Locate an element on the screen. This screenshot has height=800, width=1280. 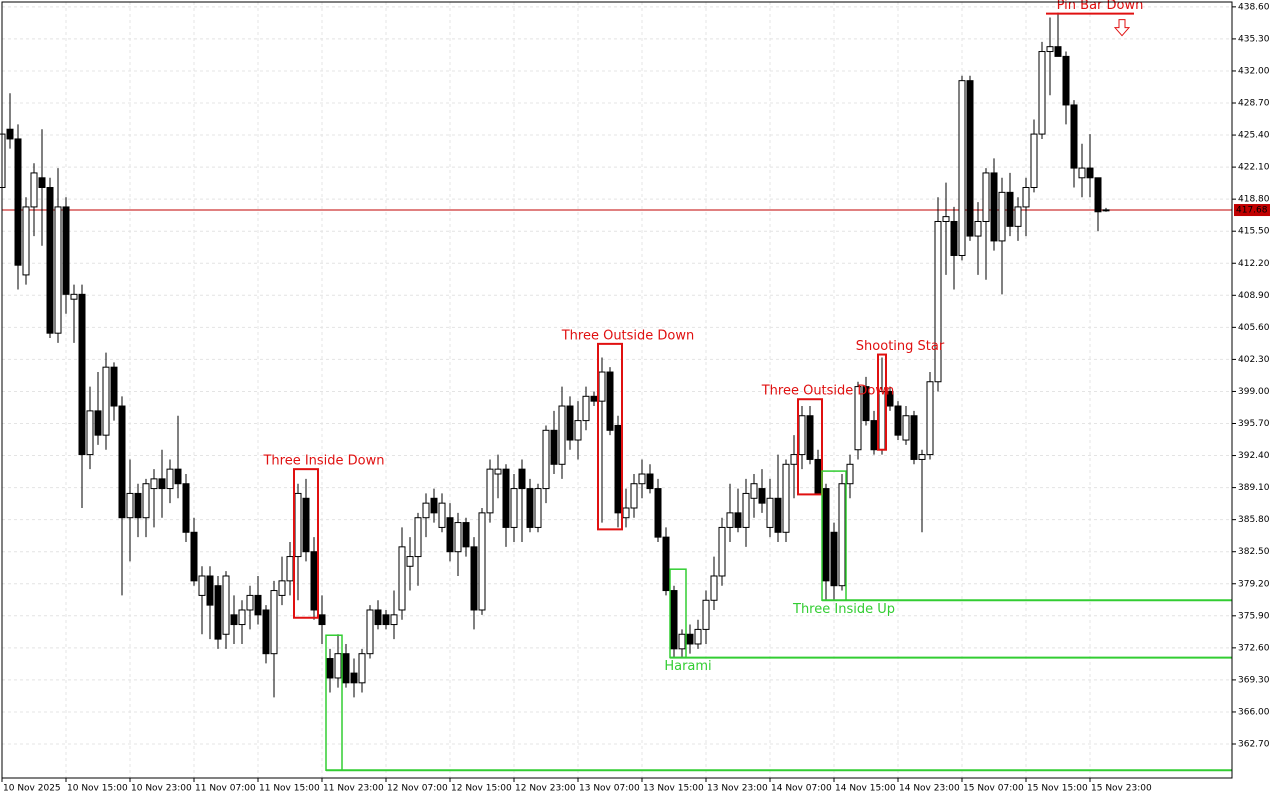
pattern-label: Three Outside Down is located at coordinates (628, 335).